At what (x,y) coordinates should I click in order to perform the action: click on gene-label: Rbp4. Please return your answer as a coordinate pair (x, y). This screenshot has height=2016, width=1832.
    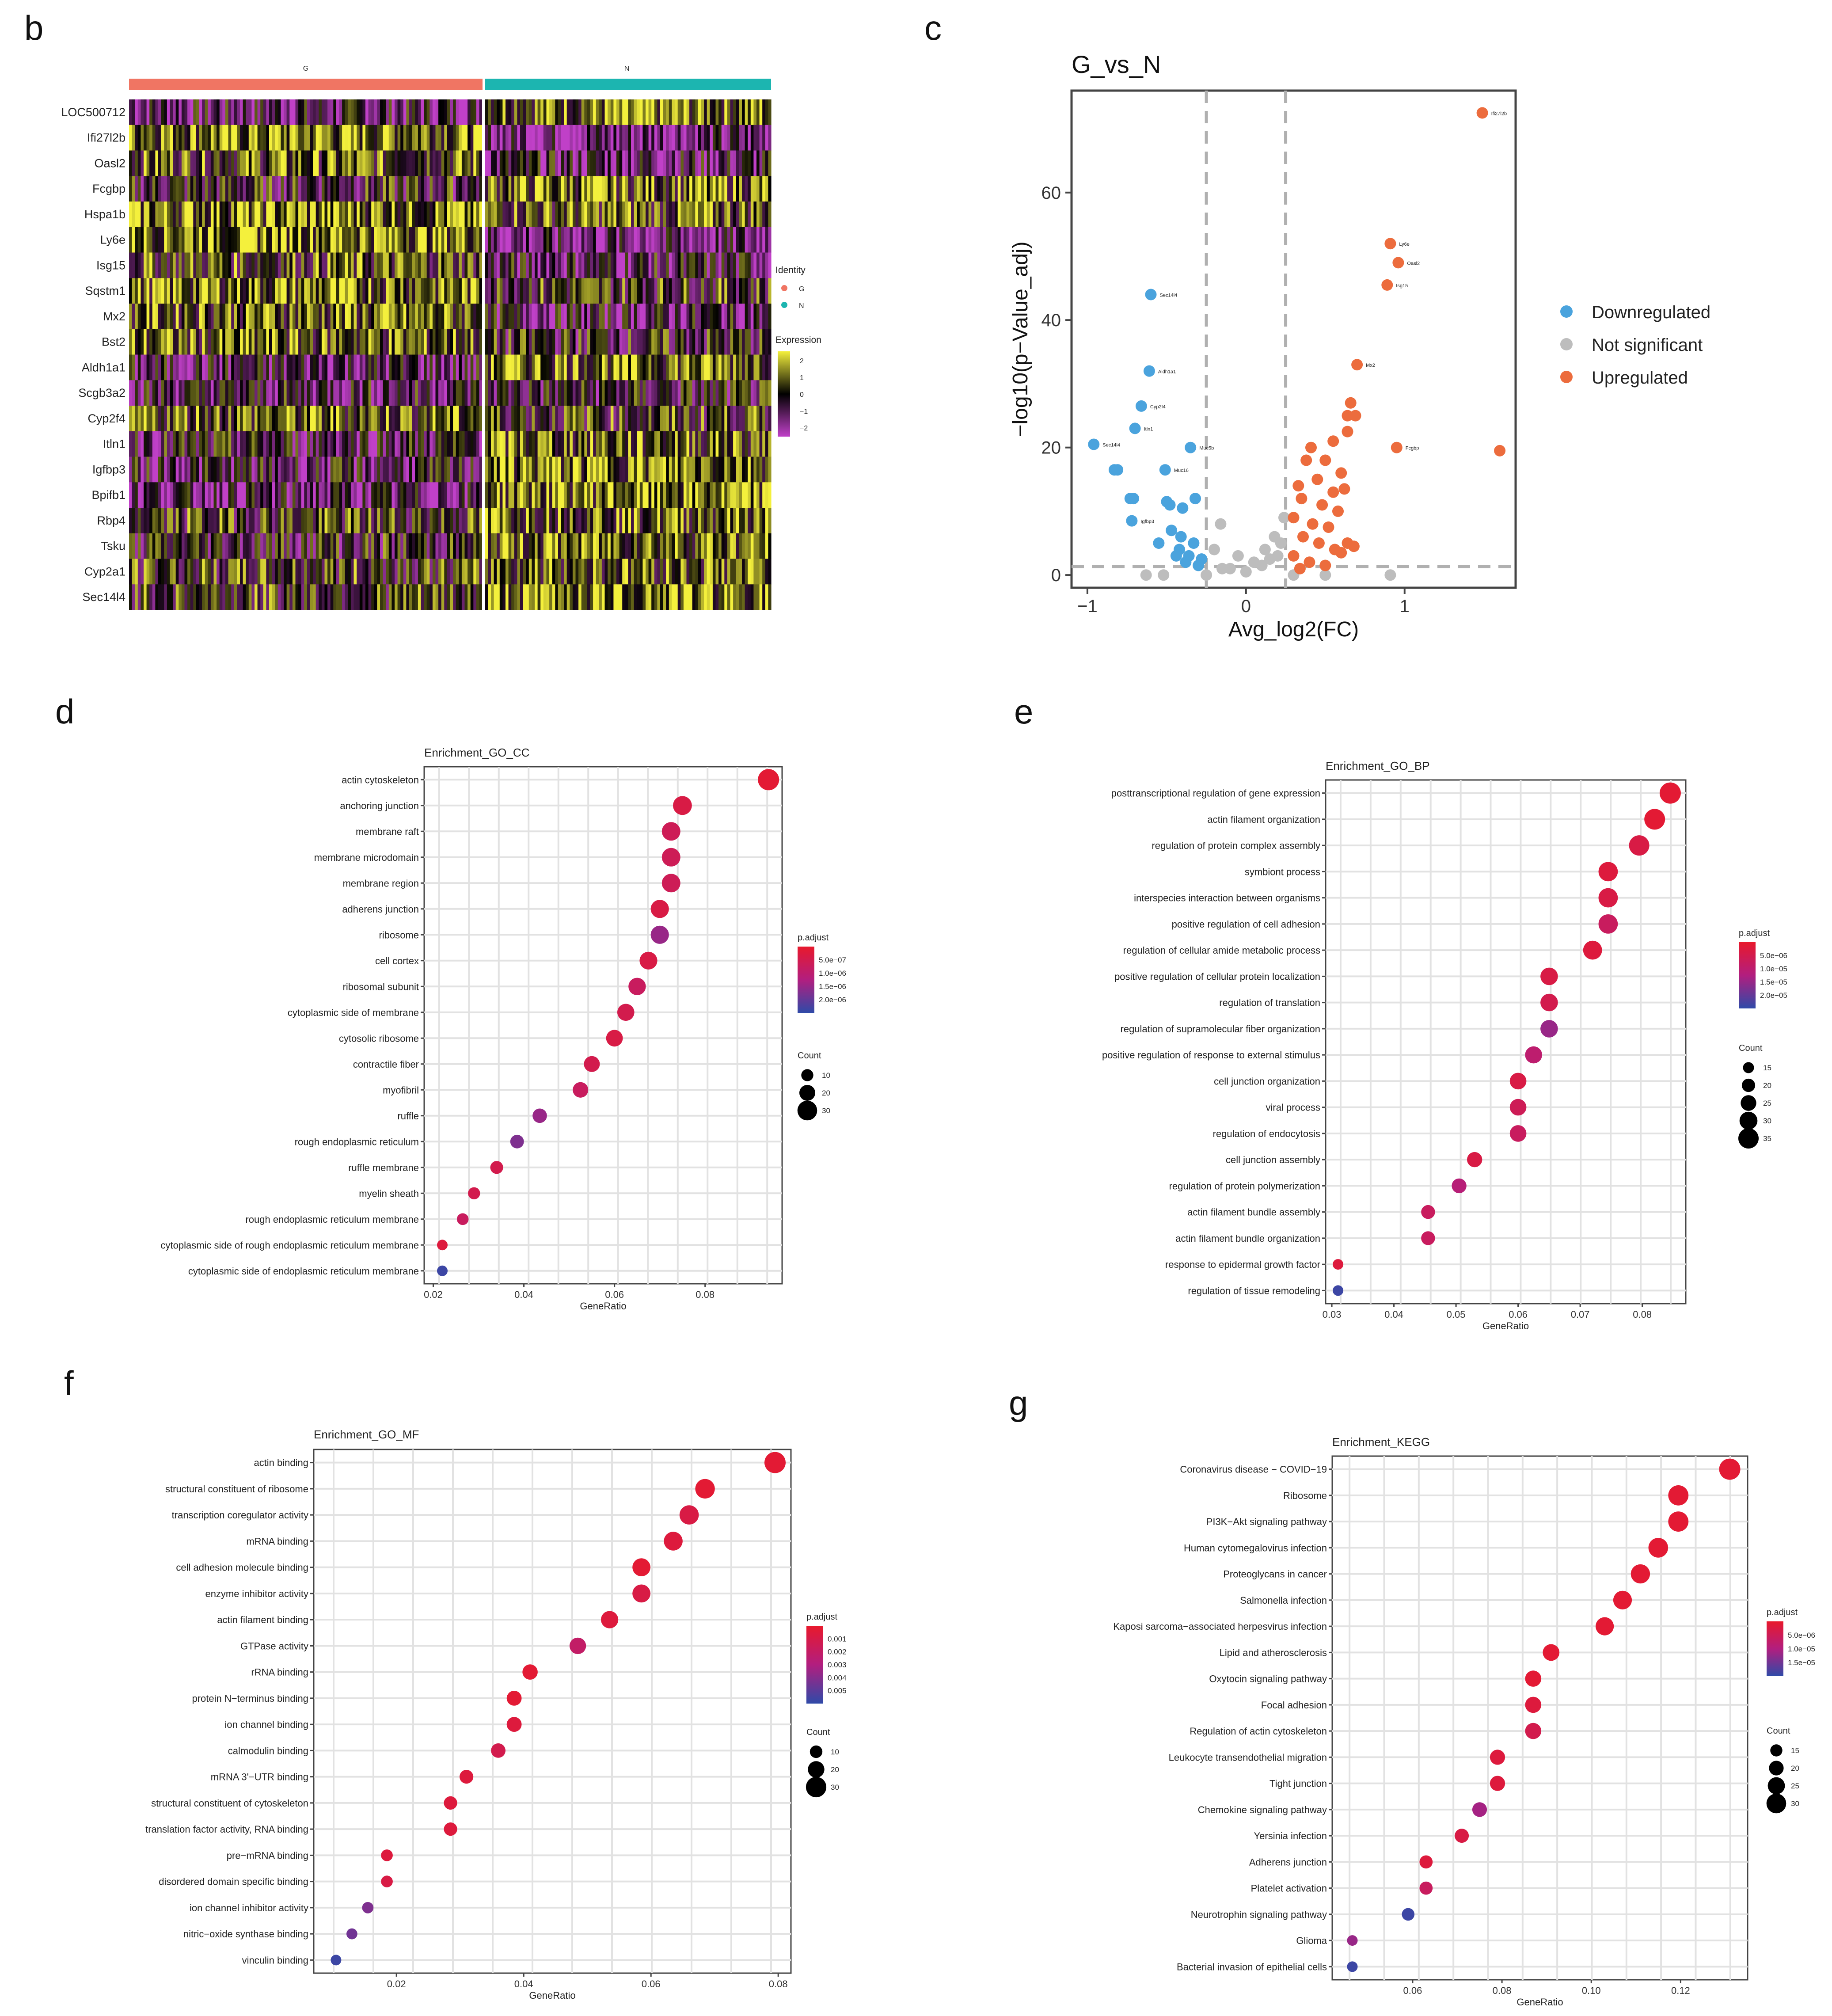
    Looking at the image, I should click on (111, 521).